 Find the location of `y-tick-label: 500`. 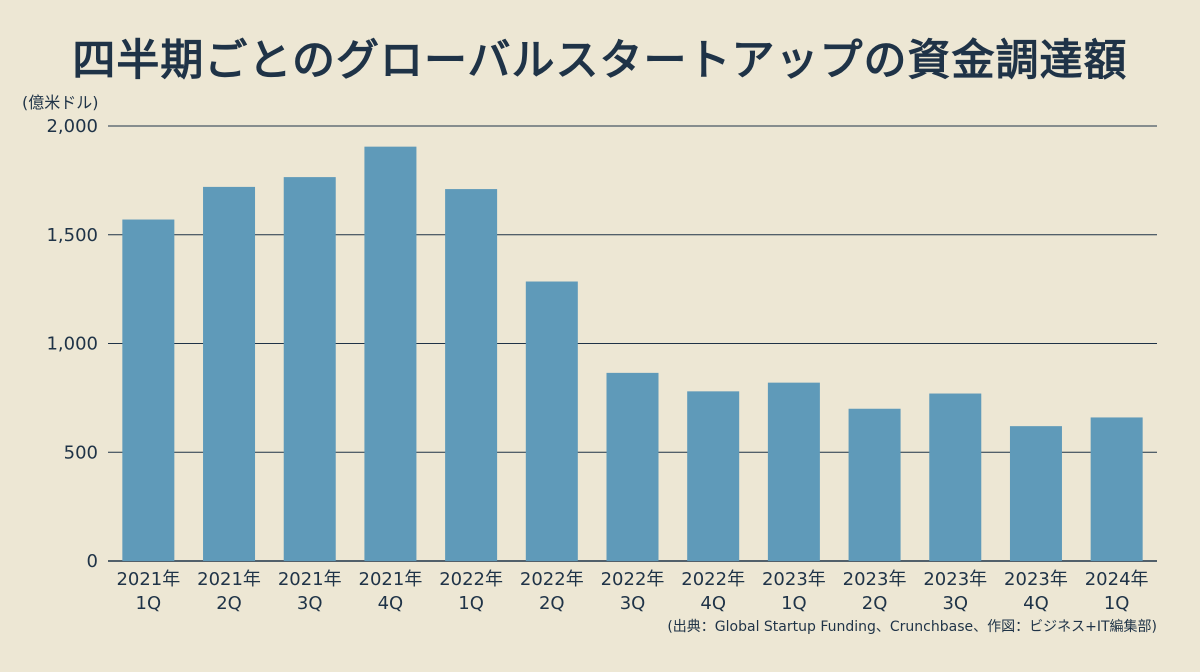

y-tick-label: 500 is located at coordinates (81, 452).